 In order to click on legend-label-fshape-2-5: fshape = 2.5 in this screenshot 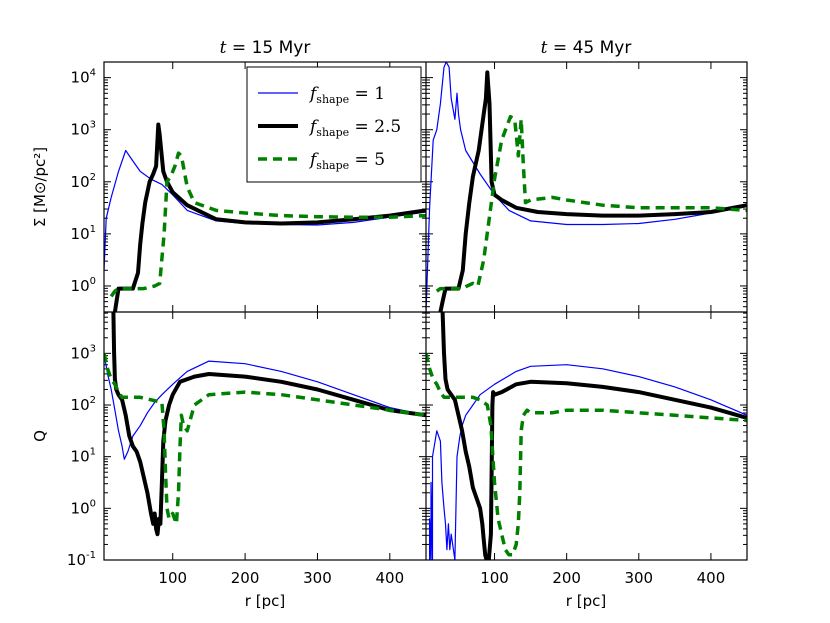, I will do `click(354, 128)`.